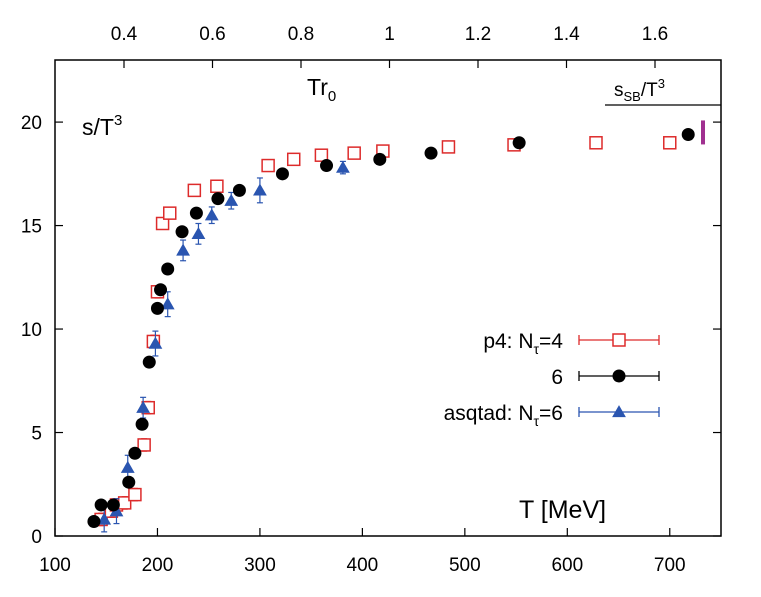 This screenshot has height=597, width=761. I want to click on x2-tick-label: 1.4, so click(566, 34).